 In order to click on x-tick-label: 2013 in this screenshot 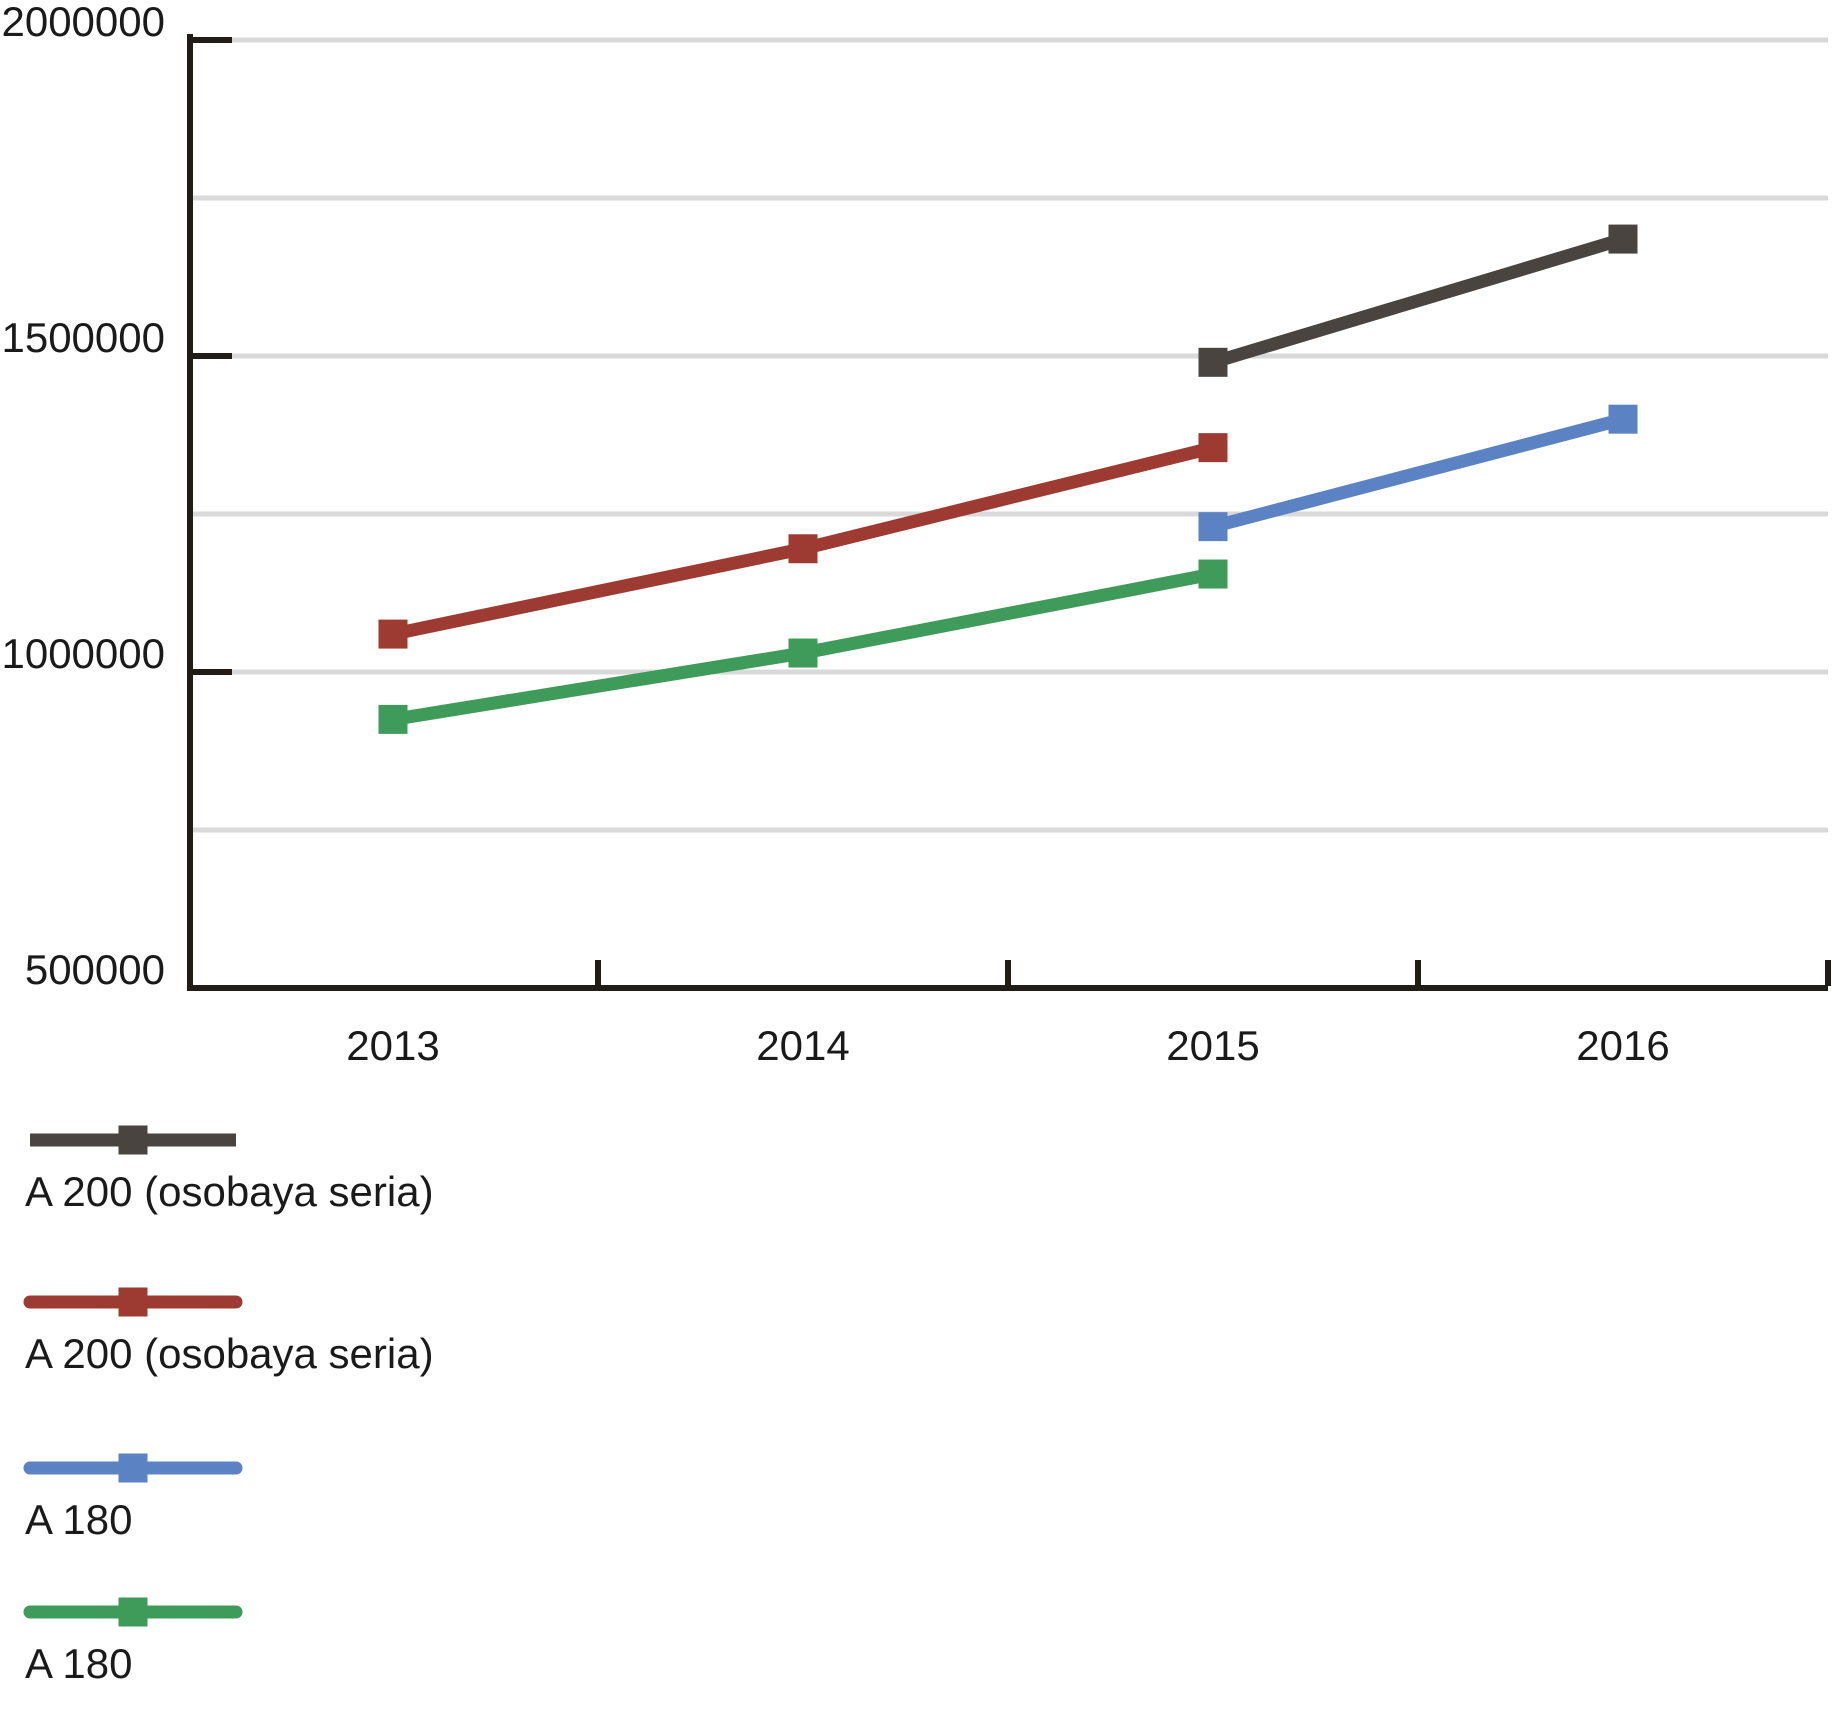, I will do `click(392, 1045)`.